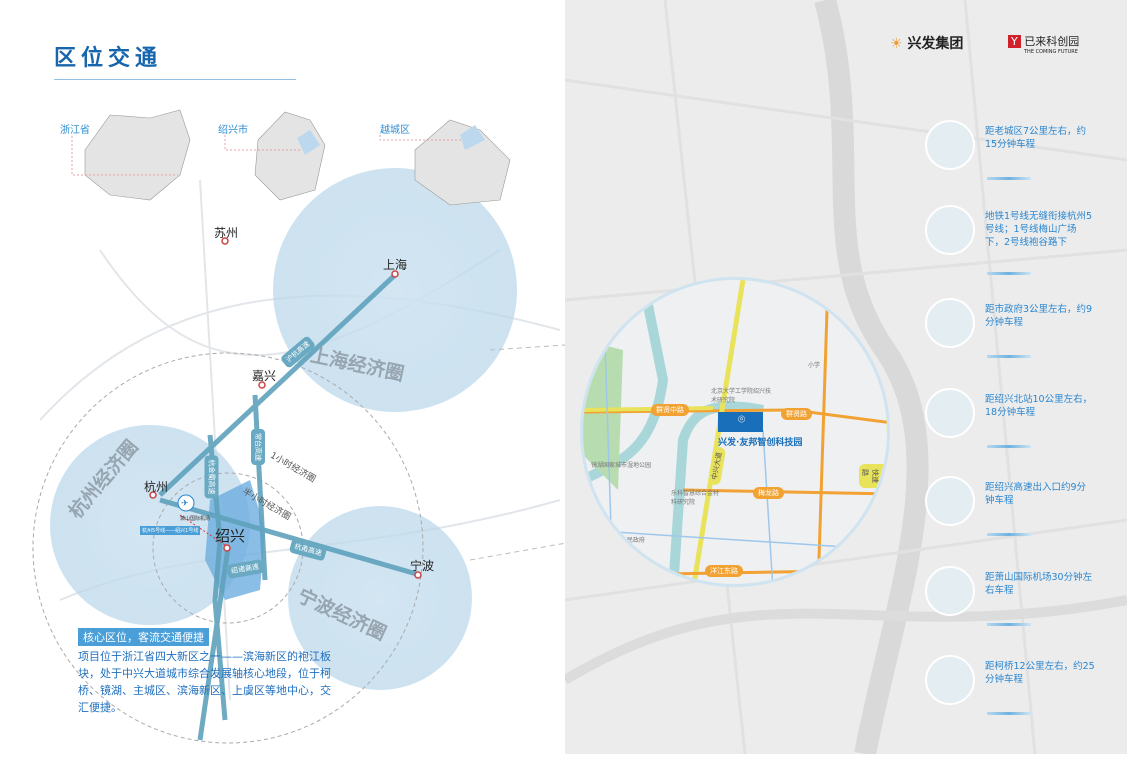 This screenshot has width=1127, height=758. I want to click on poi-label: 绍兴市人民政府, so click(624, 540).